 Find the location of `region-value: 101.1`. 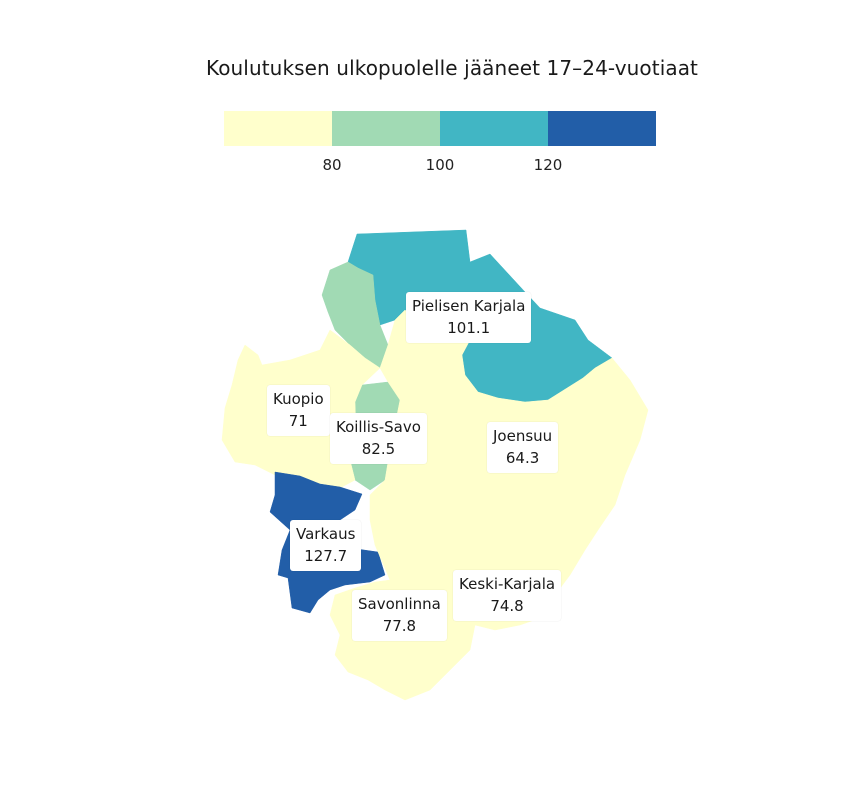

region-value: 101.1 is located at coordinates (469, 328).